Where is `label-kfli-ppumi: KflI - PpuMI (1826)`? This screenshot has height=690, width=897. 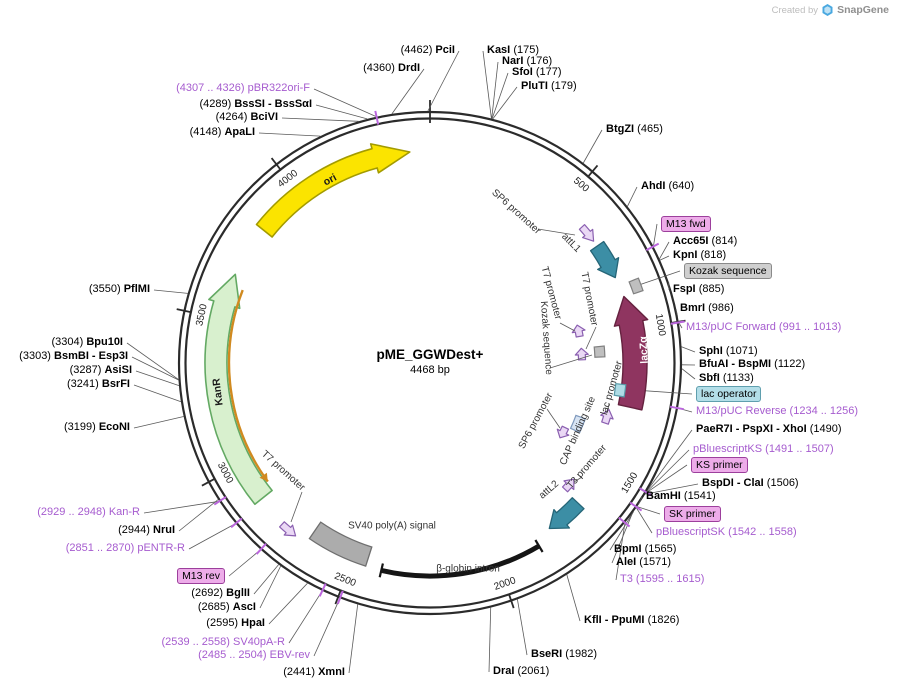 label-kfli-ppumi: KflI - PpuMI (1826) is located at coordinates (631, 620).